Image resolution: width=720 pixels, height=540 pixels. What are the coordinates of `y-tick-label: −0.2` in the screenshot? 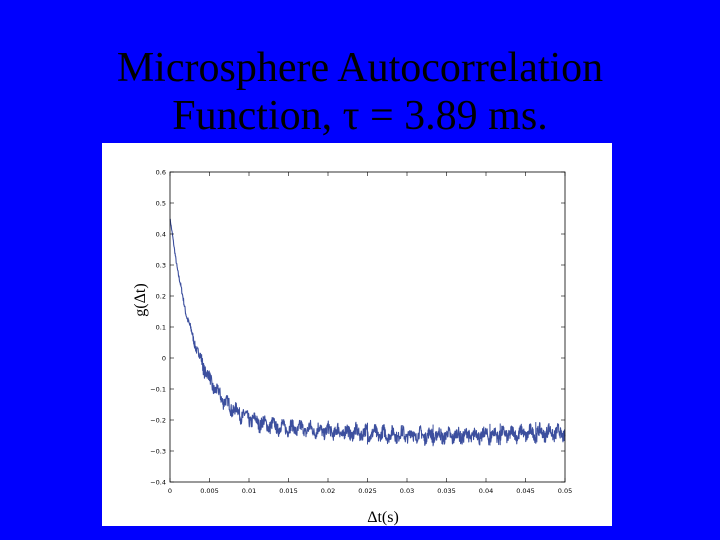 It's located at (158, 420).